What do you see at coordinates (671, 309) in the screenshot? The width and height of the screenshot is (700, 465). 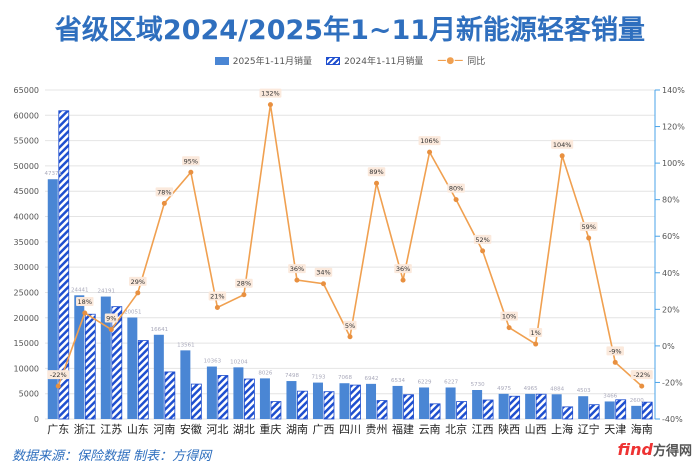 I see `y2-tick-label: 20%` at bounding box center [671, 309].